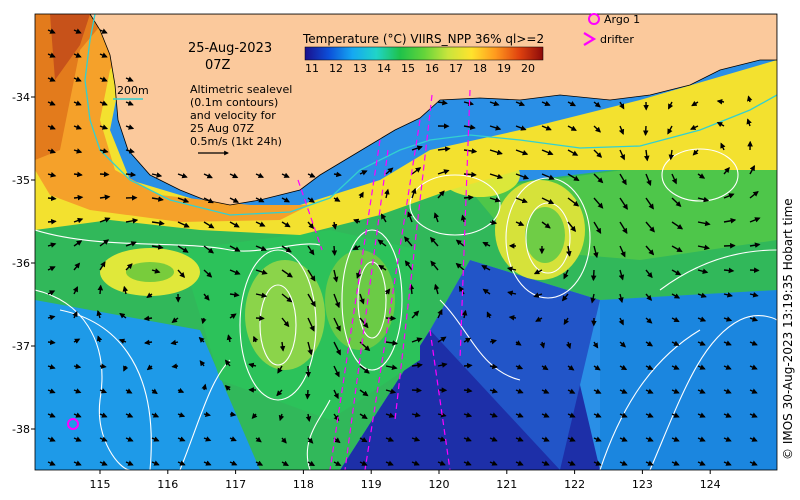 The width and height of the screenshot is (800, 500). Describe the element at coordinates (241, 89) in the screenshot. I see `altimetry-note-line: Altimetric sealevel` at that location.